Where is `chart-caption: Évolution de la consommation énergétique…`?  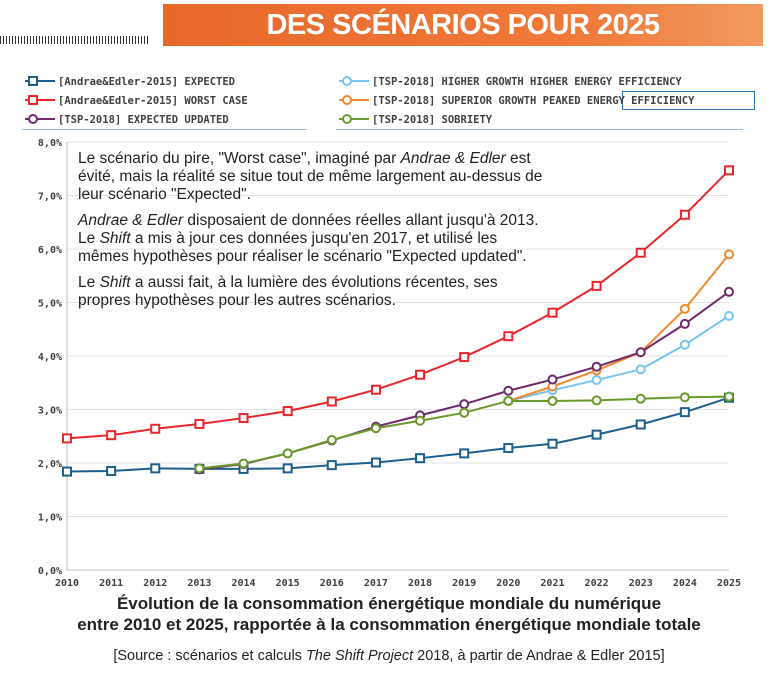 chart-caption: Évolution de la consommation énergétique… is located at coordinates (389, 614).